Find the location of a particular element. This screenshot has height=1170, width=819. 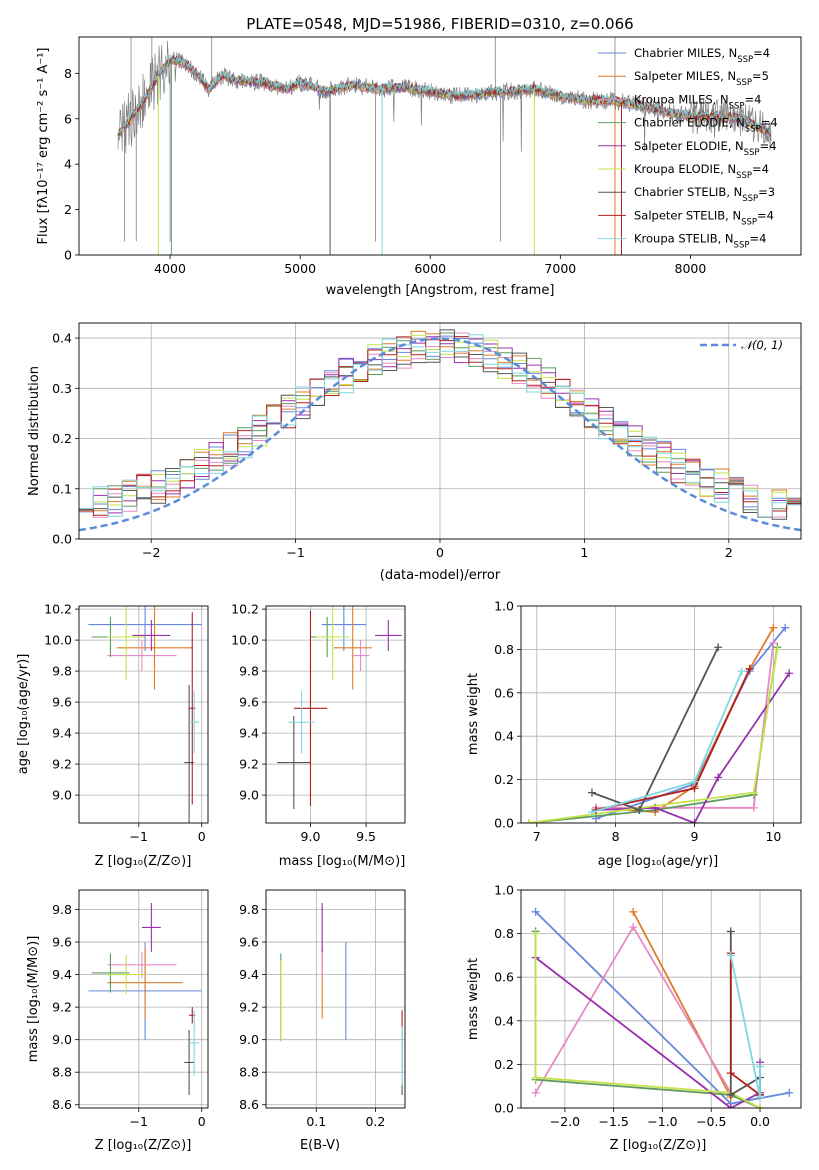

z-age-grid is located at coordinates (143, 714).